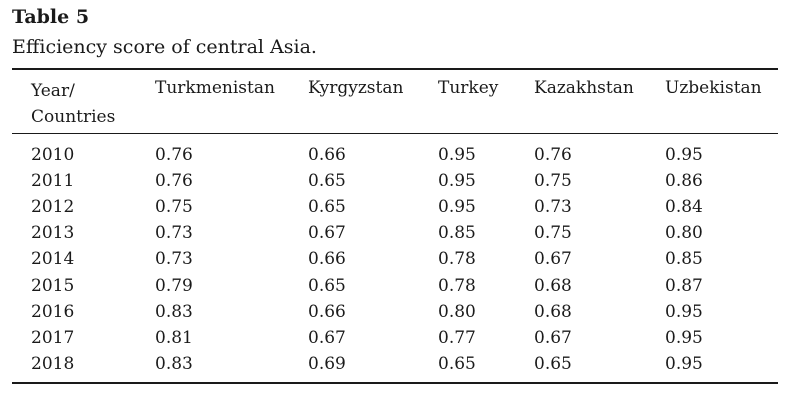 The width and height of the screenshot is (790, 402). I want to click on header-kyrgyzstan: Kyrgyzstan, so click(356, 88).